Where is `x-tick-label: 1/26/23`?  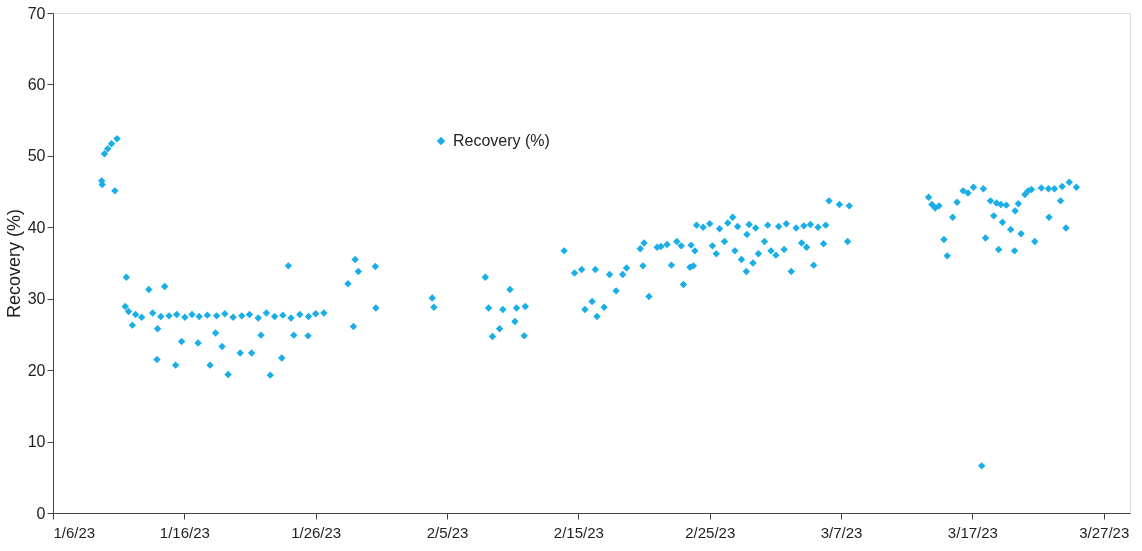 x-tick-label: 1/26/23 is located at coordinates (316, 532).